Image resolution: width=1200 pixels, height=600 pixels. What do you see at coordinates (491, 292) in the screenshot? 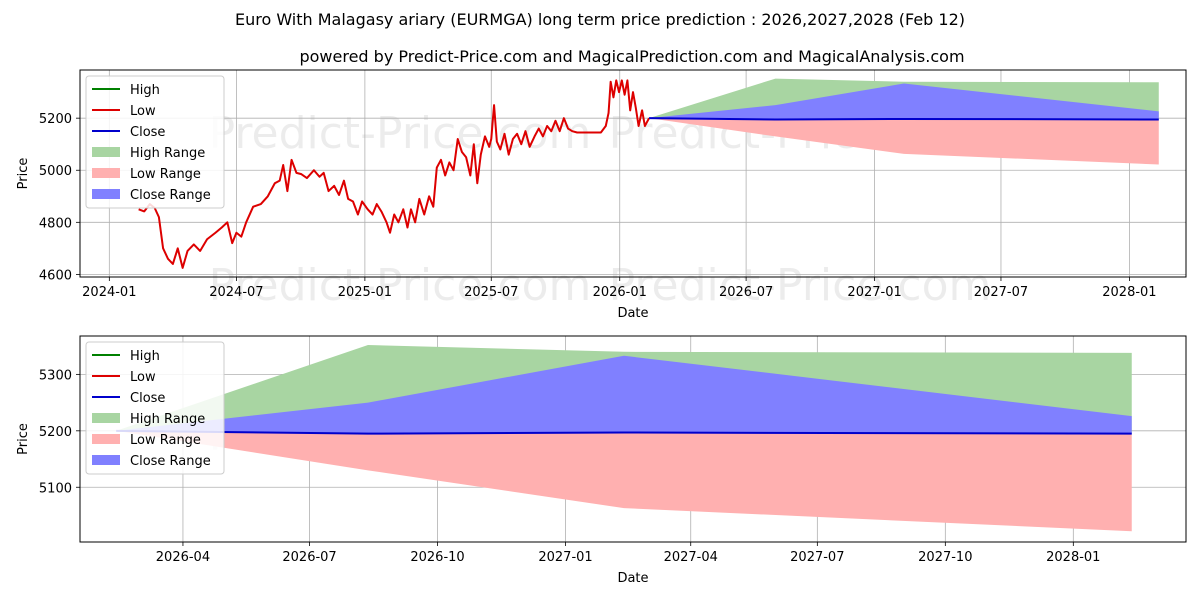
I see `x-tick-label: 2025-07` at bounding box center [491, 292].